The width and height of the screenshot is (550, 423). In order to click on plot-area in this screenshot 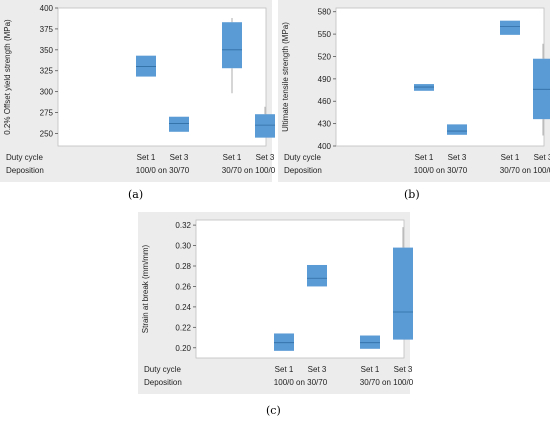, I will do `click(300, 289)`.